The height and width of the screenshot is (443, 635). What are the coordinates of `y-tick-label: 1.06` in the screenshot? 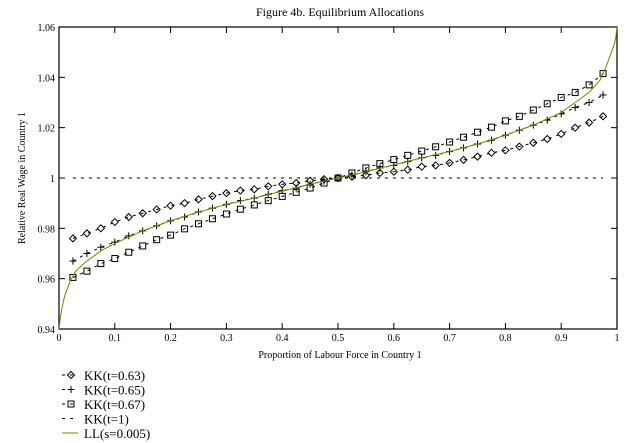 It's located at (47, 28).